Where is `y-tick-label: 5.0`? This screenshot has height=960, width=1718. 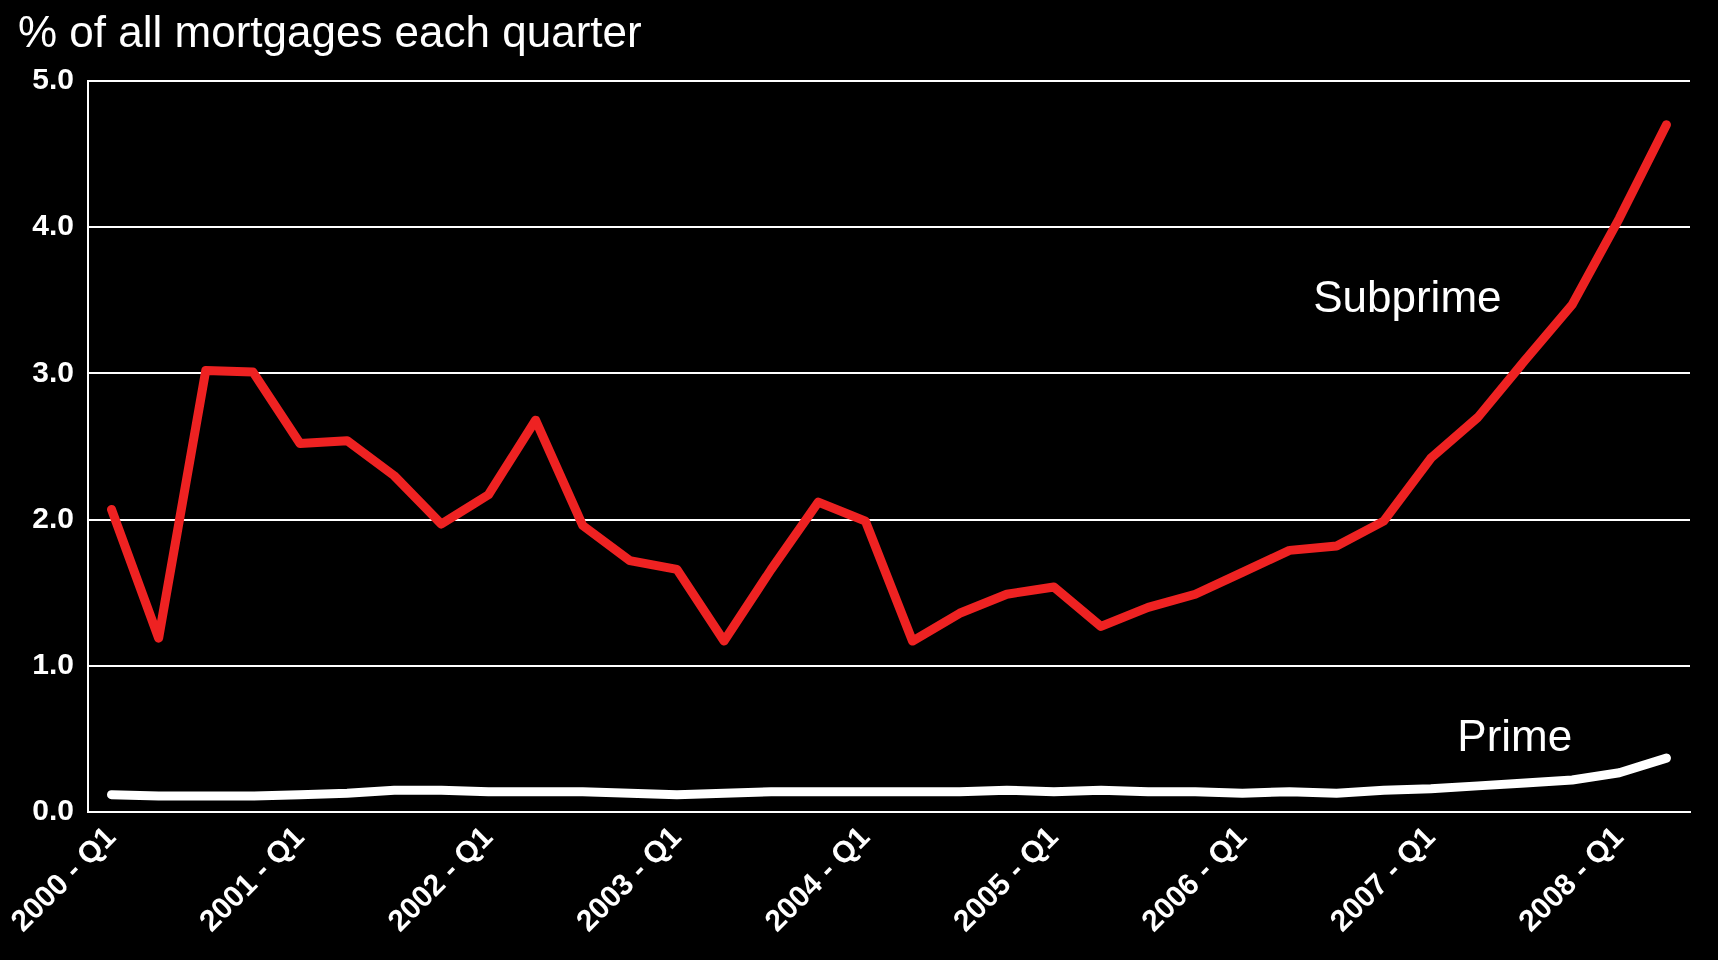 y-tick-label: 5.0 is located at coordinates (53, 79).